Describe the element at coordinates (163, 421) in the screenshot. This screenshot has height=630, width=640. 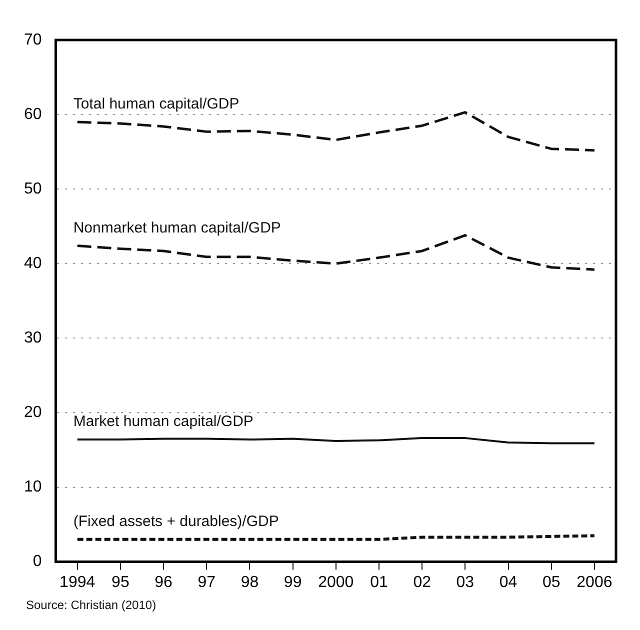
I see `series-label: Market human capital/GDP` at that location.